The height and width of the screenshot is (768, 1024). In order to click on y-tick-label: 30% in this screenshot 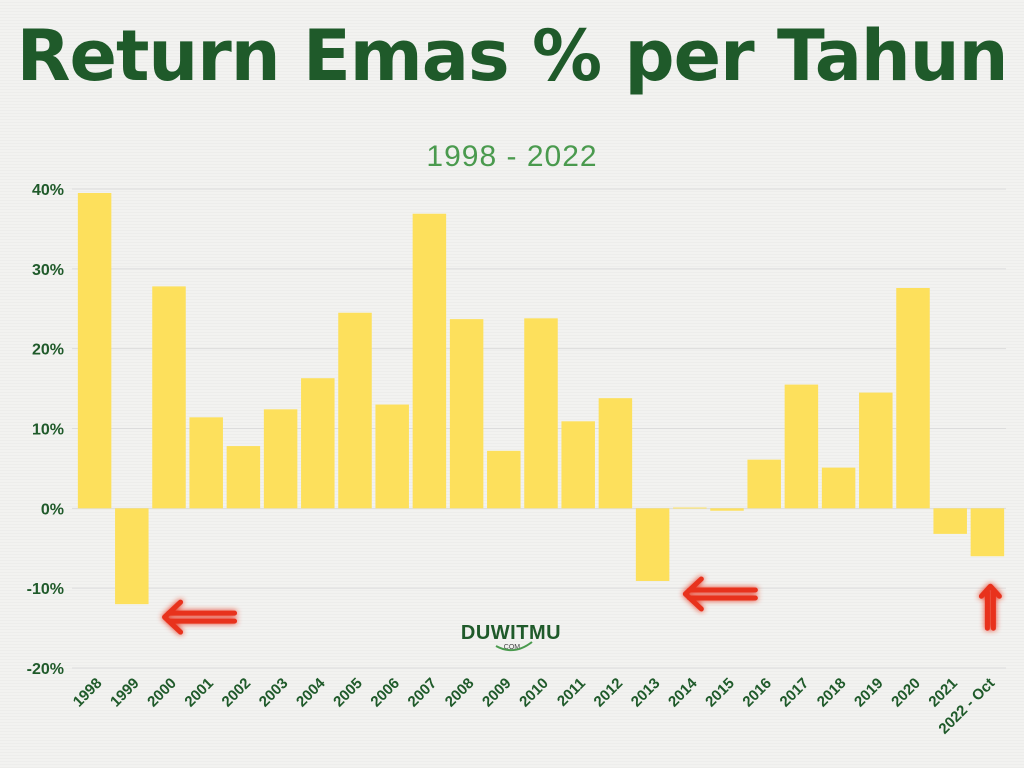, I will do `click(48, 270)`.